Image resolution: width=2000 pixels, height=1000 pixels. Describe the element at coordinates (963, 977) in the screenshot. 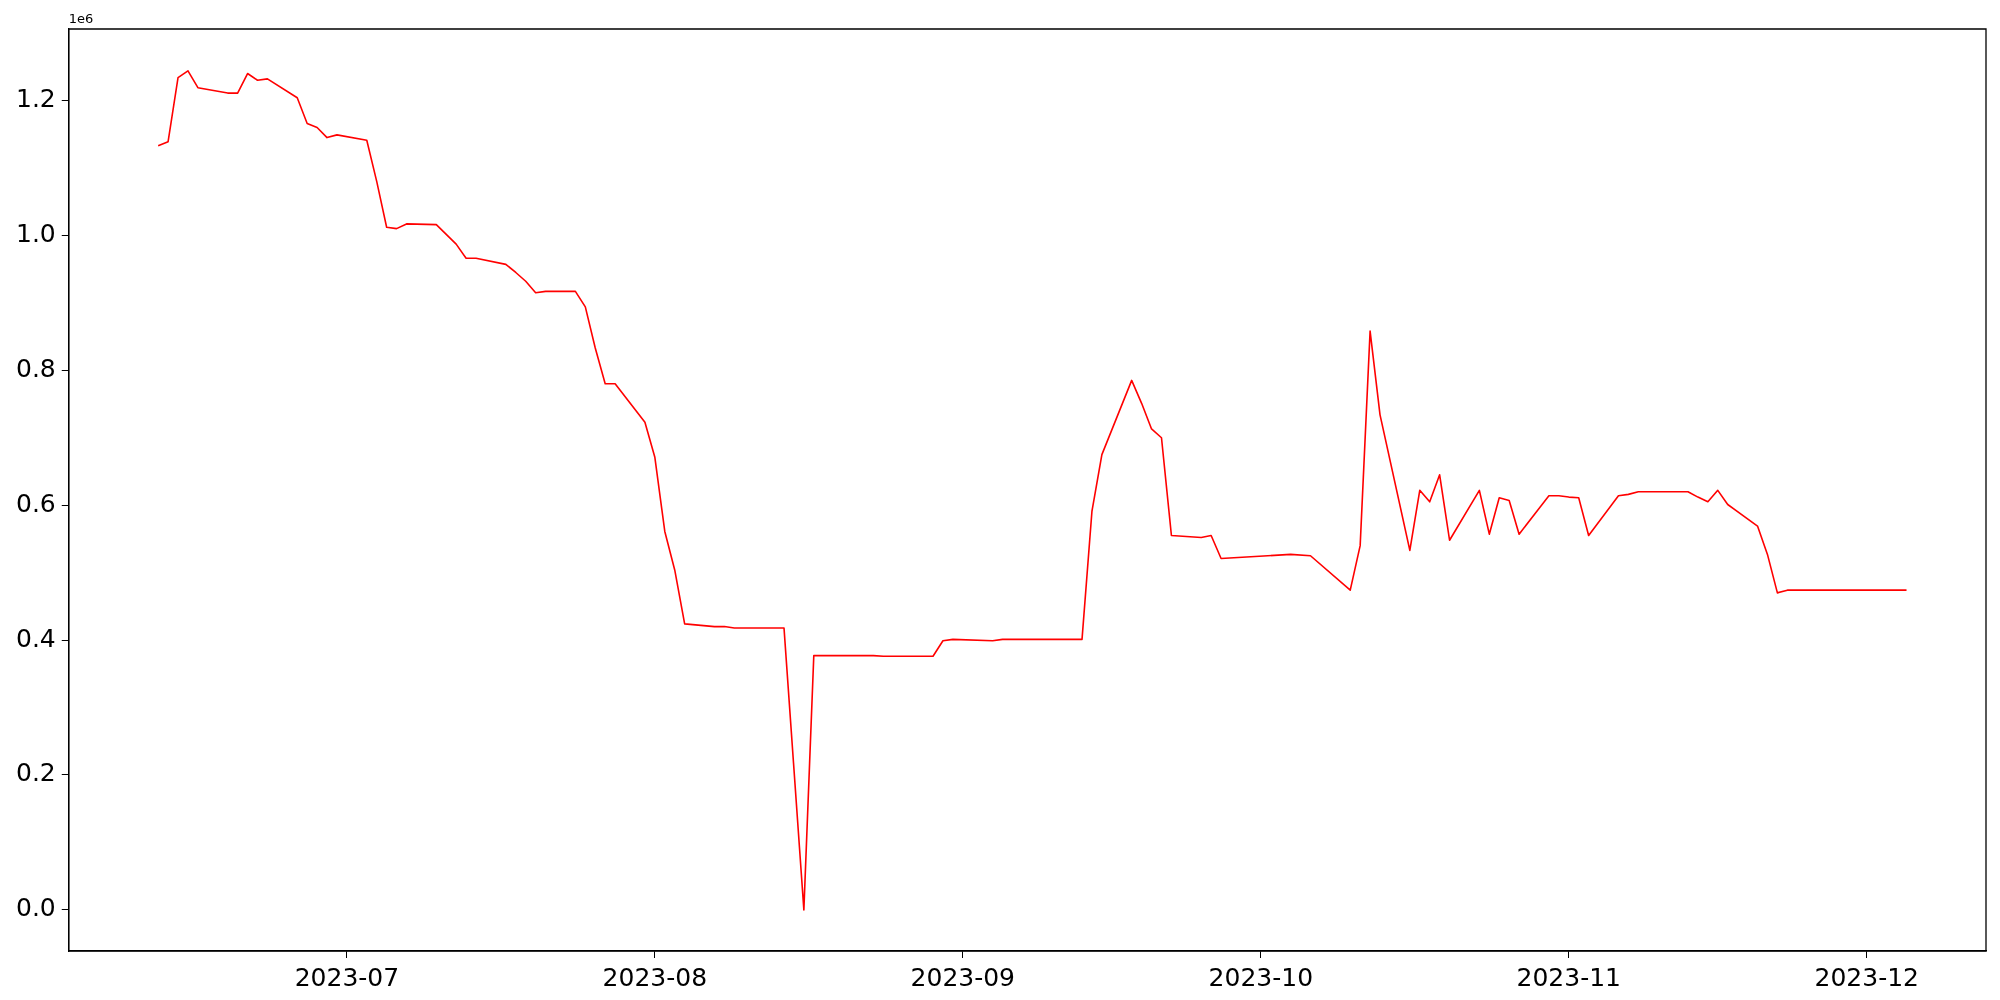

I see `x-tick-label: 2023-09` at that location.